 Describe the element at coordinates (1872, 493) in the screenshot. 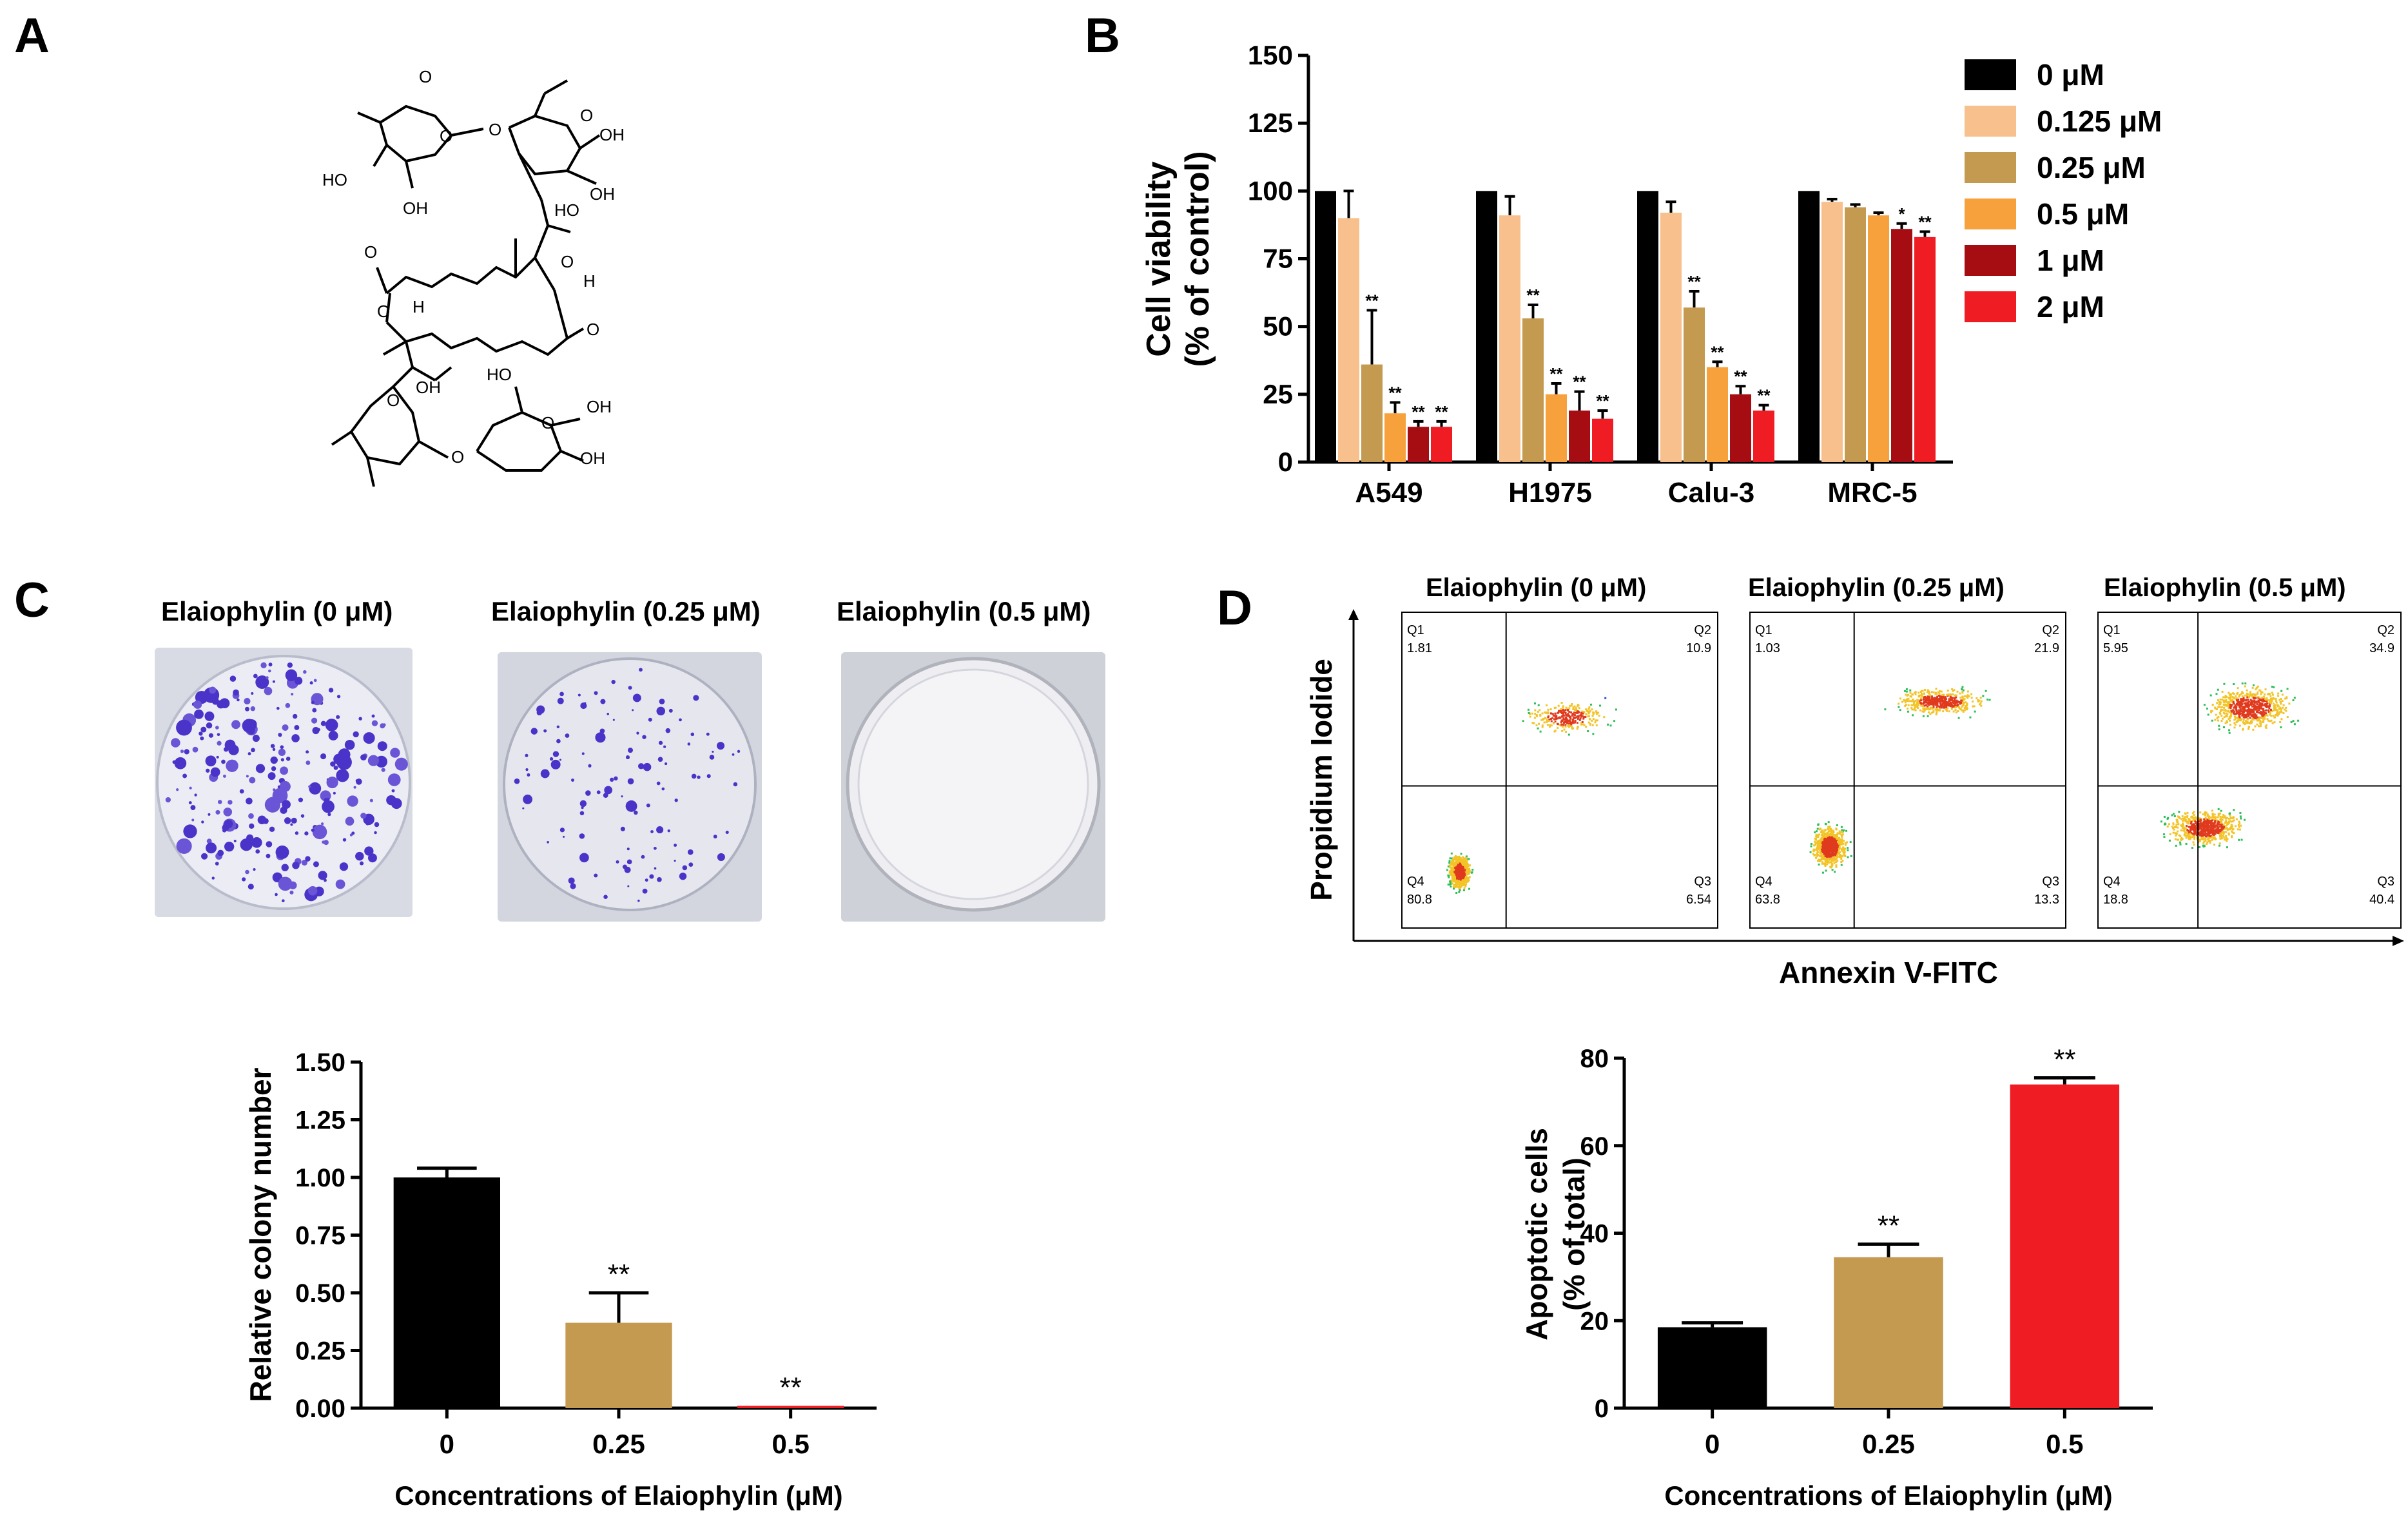

I see `x-tick-label: MRC-5` at that location.